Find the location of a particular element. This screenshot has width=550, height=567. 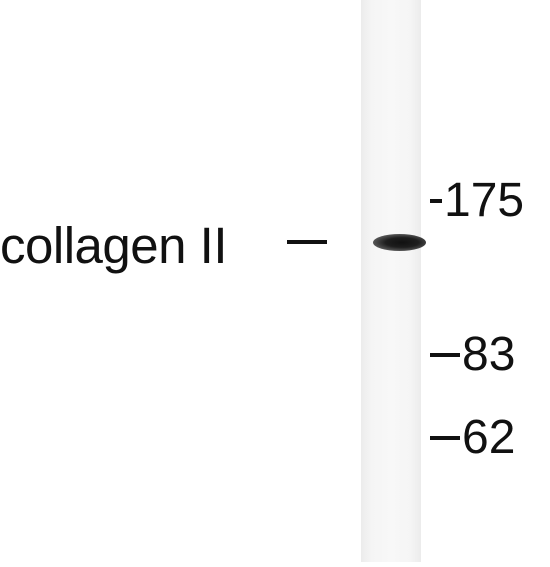

protein-label: collagen II is located at coordinates (114, 245).